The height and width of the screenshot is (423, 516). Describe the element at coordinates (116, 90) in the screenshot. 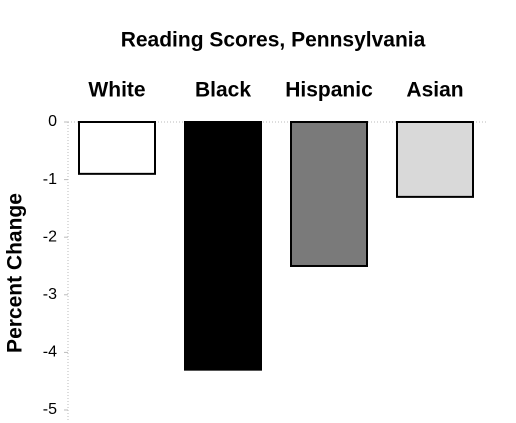

I see `category-label: White` at that location.